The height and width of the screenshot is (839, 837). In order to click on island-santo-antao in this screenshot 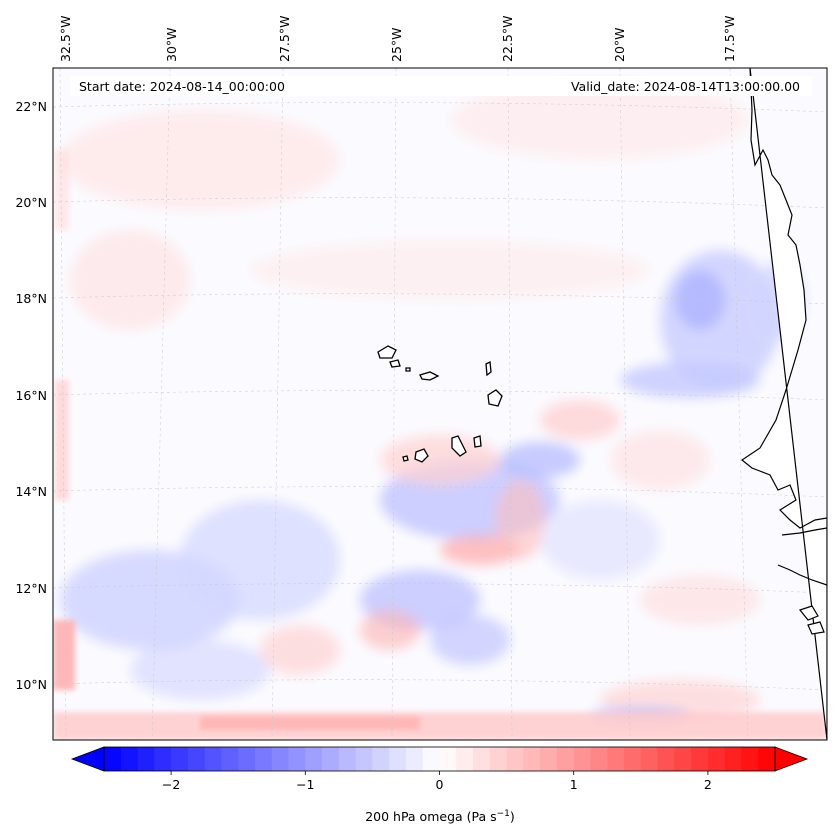, I will do `click(387, 352)`.